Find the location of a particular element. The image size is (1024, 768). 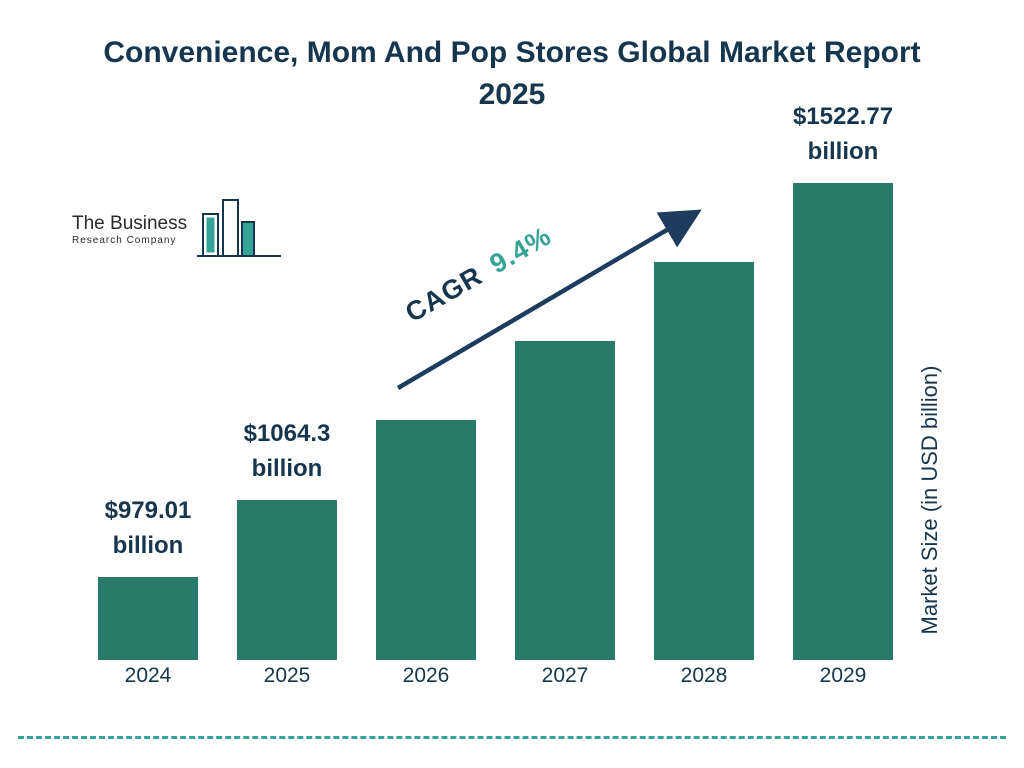

logo-text: The Business Research Company is located at coordinates (130, 236).